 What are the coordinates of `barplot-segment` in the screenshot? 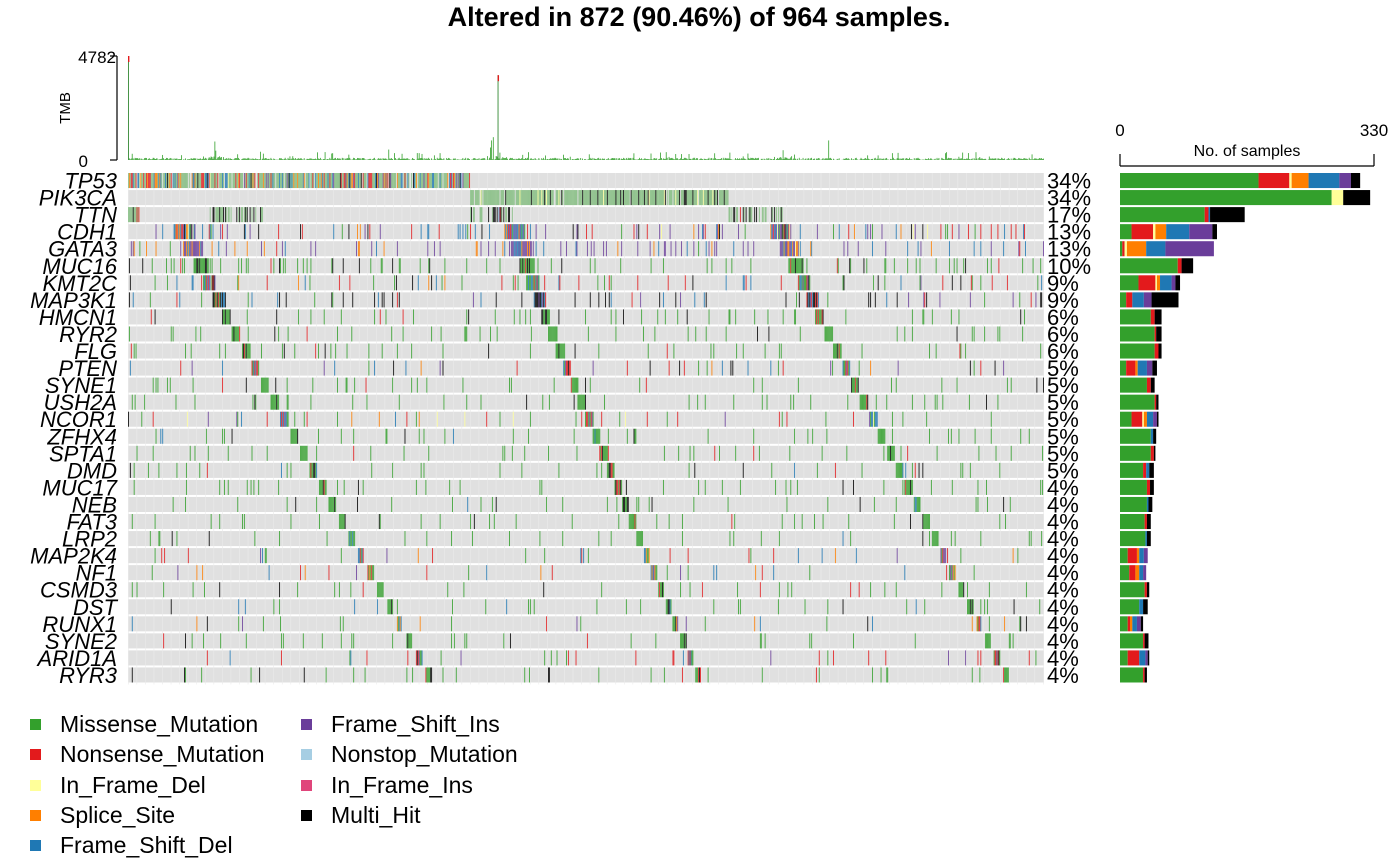 It's located at (1159, 334).